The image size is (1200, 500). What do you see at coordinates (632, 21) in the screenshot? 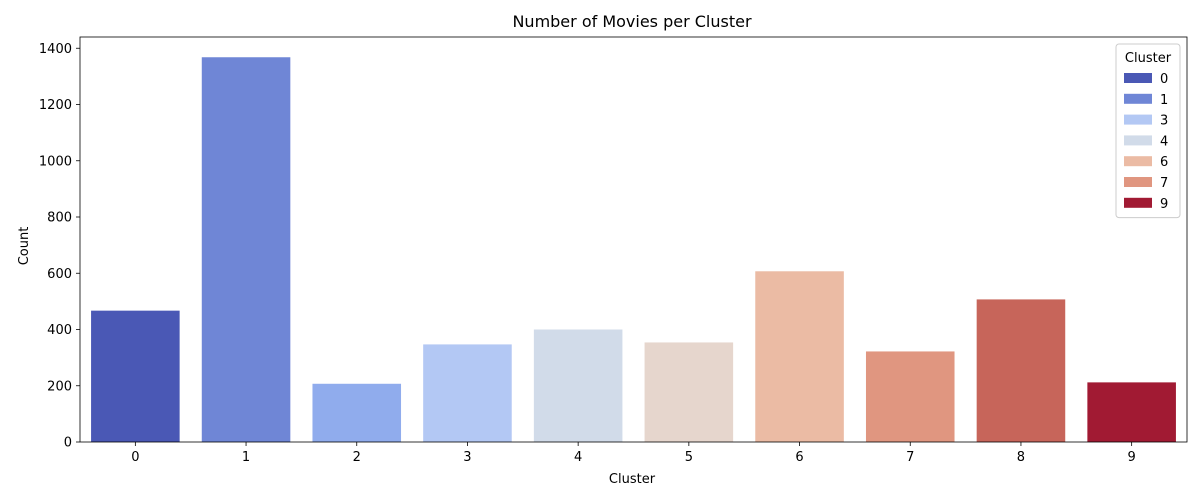
I see `chart-title: Number of Movies per Cluster` at bounding box center [632, 21].